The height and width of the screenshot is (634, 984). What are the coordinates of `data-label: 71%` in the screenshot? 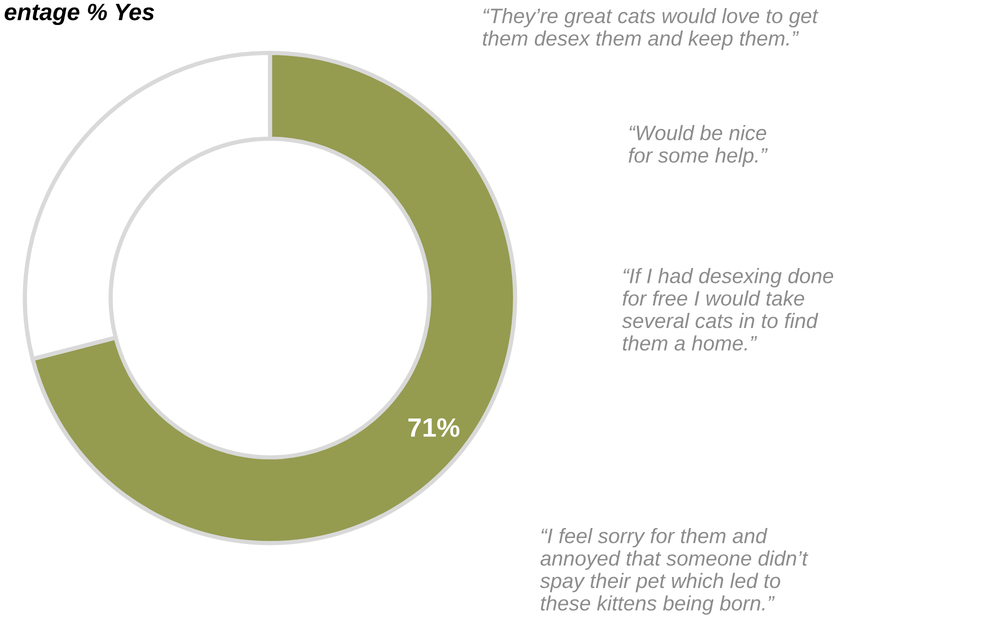 It's located at (434, 427).